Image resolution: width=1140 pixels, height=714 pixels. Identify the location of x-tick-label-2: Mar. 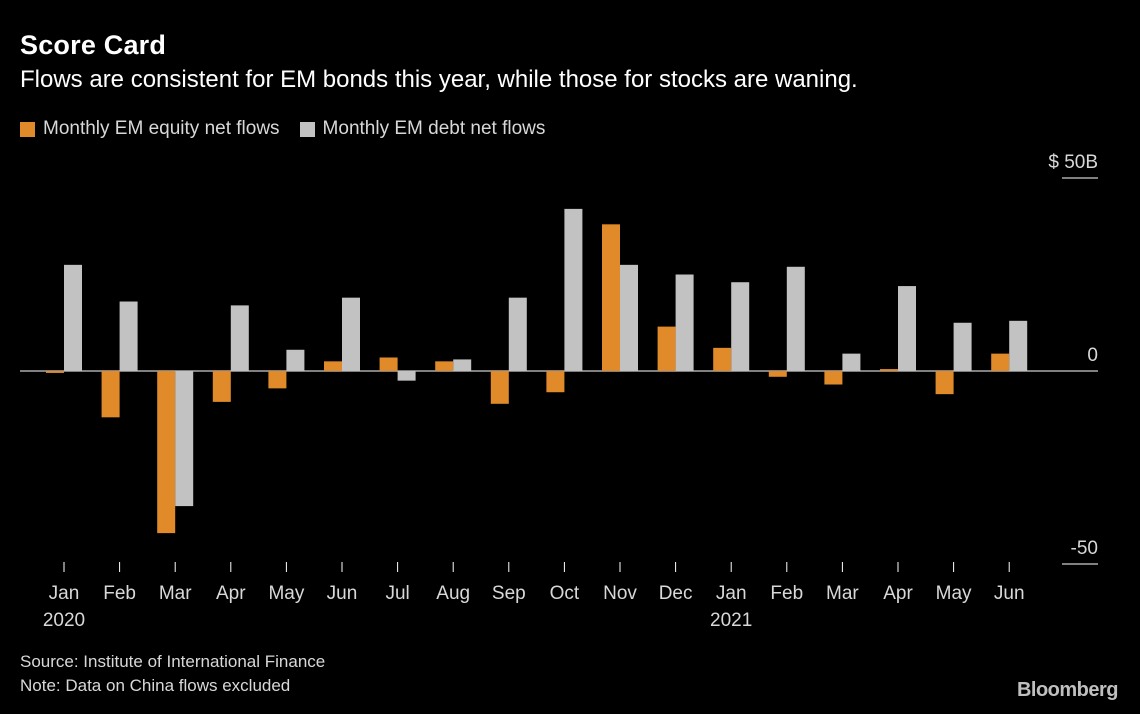
(175, 593).